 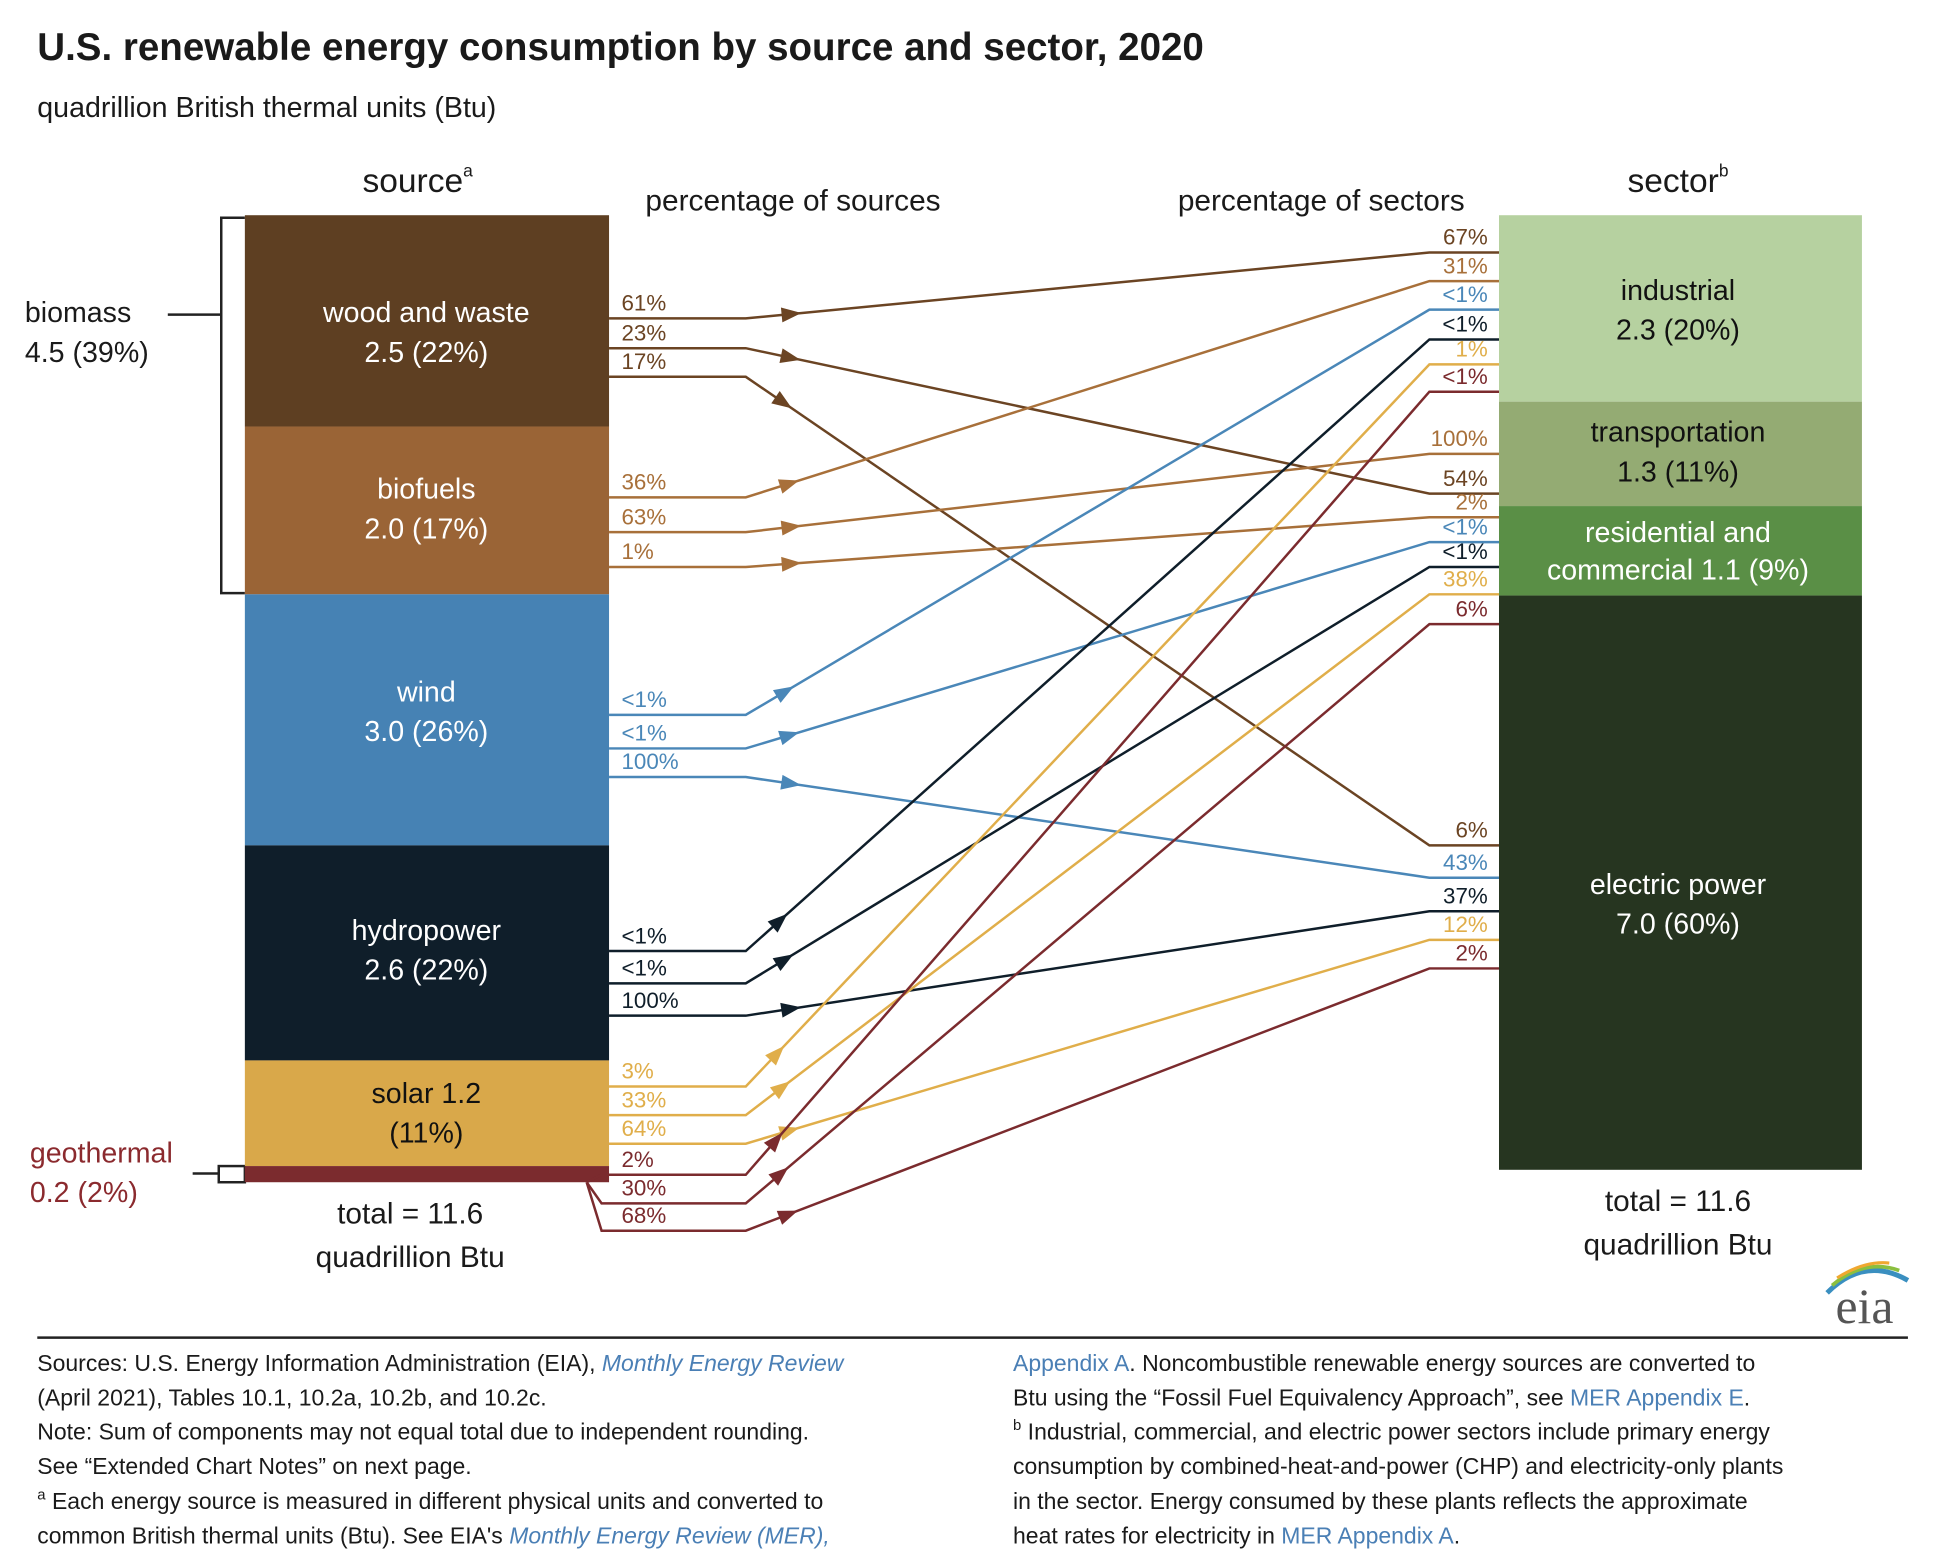 What do you see at coordinates (468, 170) in the screenshot?
I see `source-header-sup: a` at bounding box center [468, 170].